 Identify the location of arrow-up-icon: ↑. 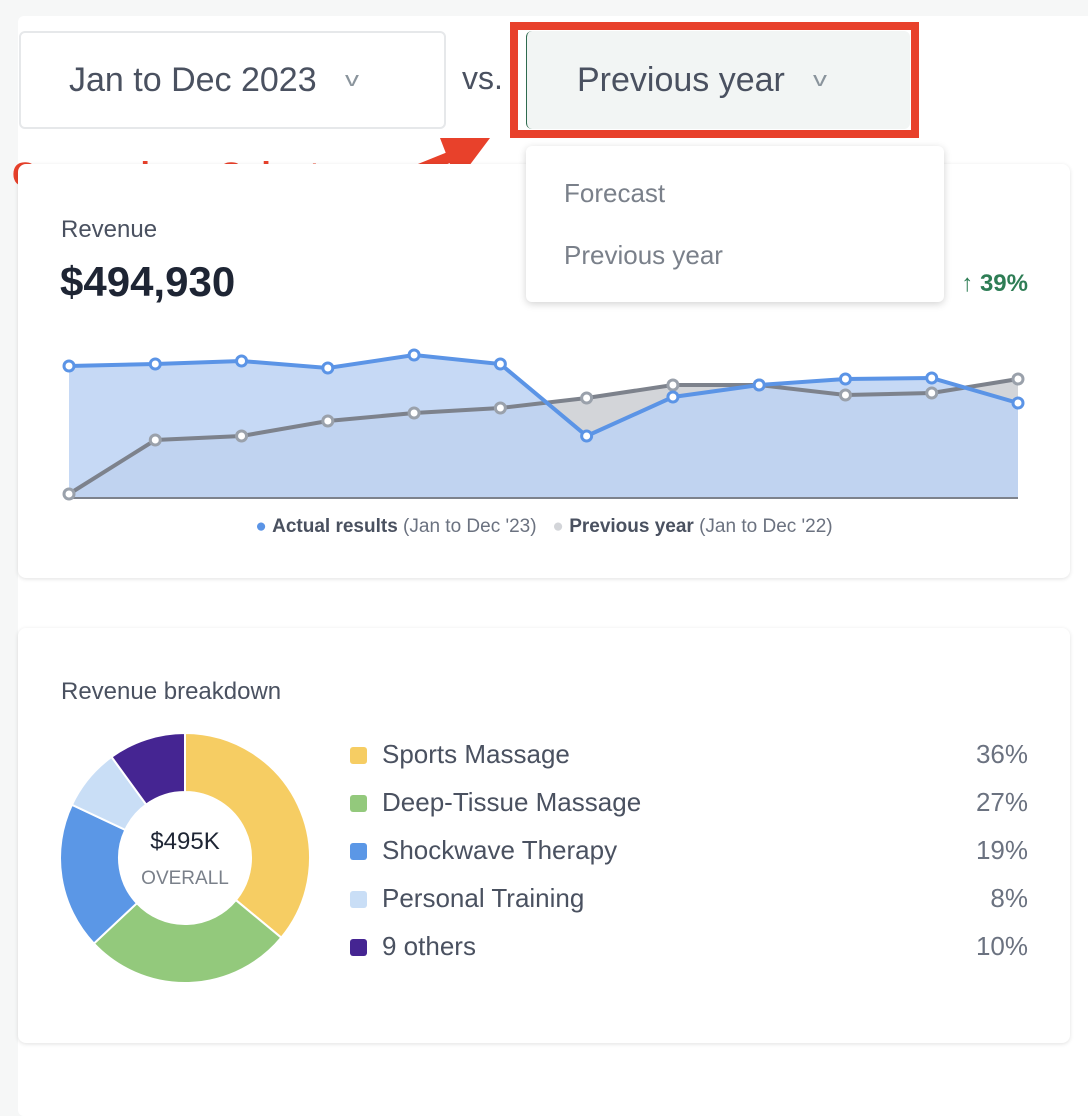
(970, 283).